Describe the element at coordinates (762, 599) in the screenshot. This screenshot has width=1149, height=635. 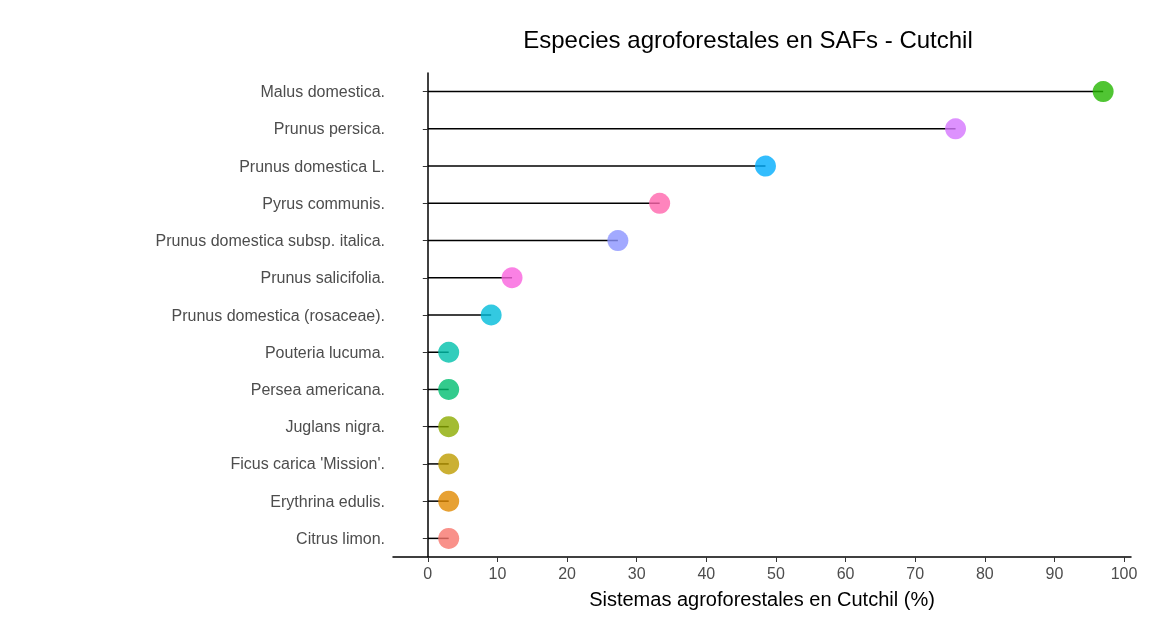
I see `x-axis-title: Sistemas agroforestales en Cutchil (%)` at that location.